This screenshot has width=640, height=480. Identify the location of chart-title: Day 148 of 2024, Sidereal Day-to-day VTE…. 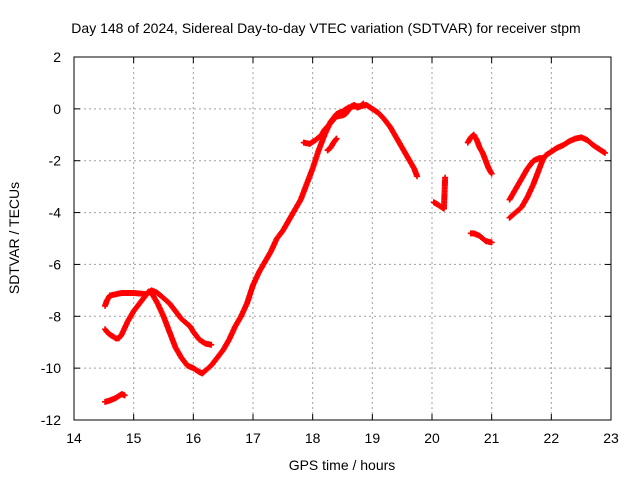
(325, 28).